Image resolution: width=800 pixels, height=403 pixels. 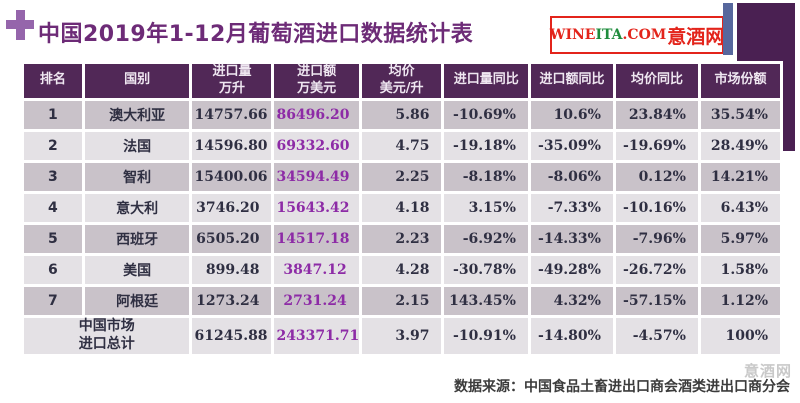 I want to click on table-cell: 15400.06, so click(x=232, y=176).